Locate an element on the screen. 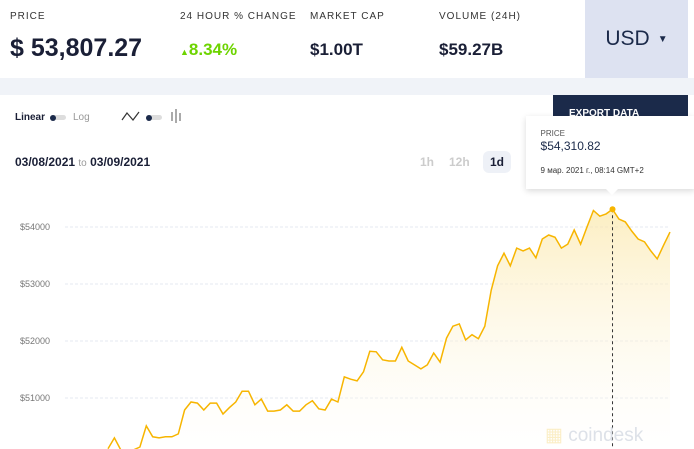 The height and width of the screenshot is (449, 694). date-range: 03/08/2021 to 03/09/2021 is located at coordinates (82, 162).